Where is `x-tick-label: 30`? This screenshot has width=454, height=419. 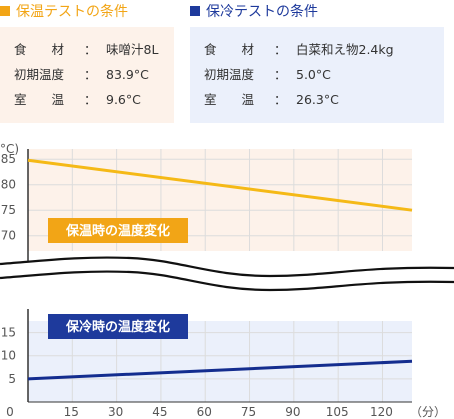
x-tick-label: 30 is located at coordinates (115, 412).